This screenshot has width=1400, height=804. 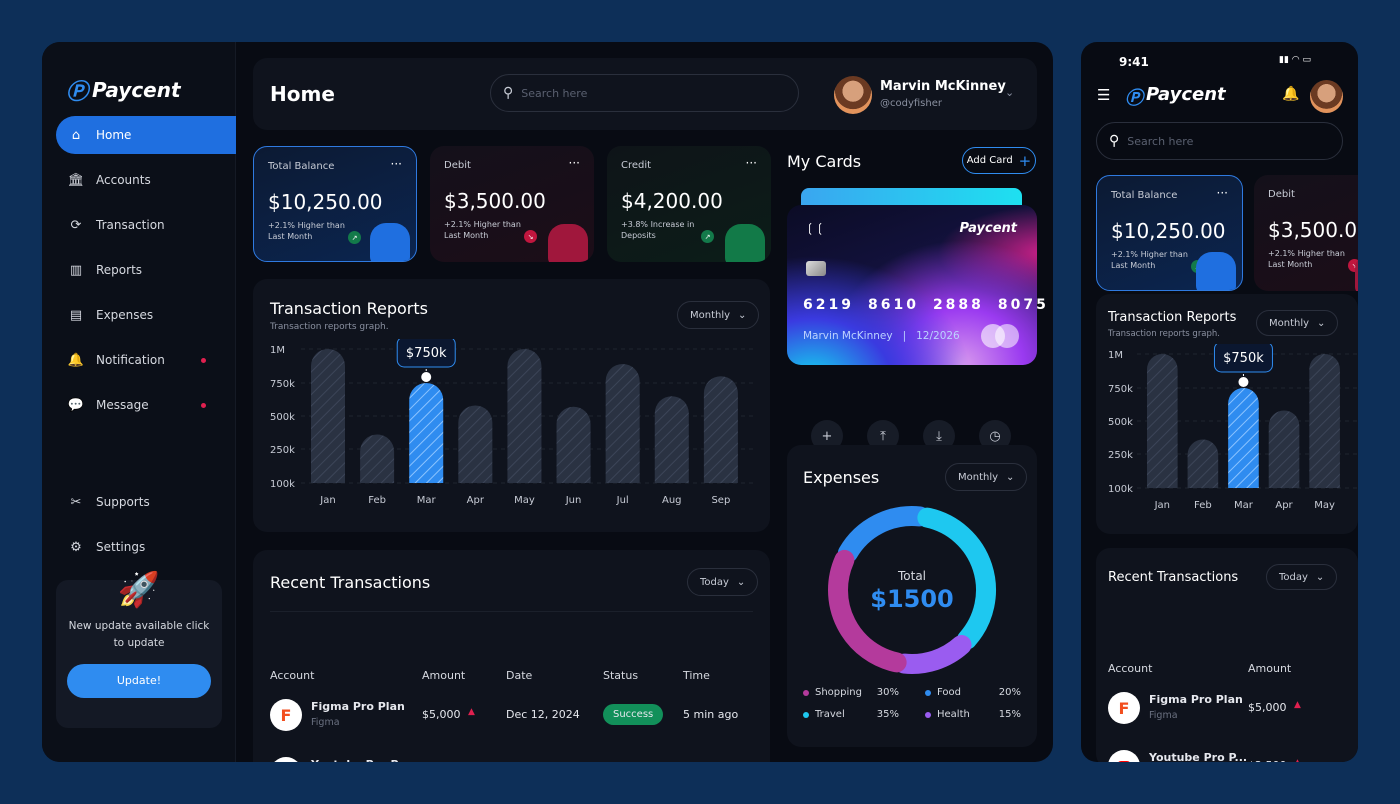 I want to click on update-text: New update available click to update, so click(x=139, y=634).